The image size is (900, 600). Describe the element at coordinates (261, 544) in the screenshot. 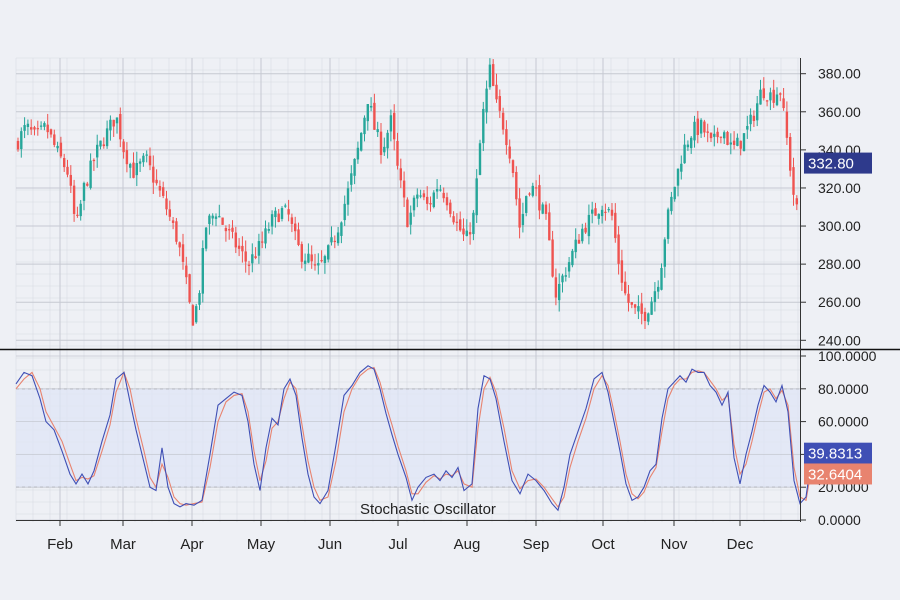

I see `month-label: May` at that location.